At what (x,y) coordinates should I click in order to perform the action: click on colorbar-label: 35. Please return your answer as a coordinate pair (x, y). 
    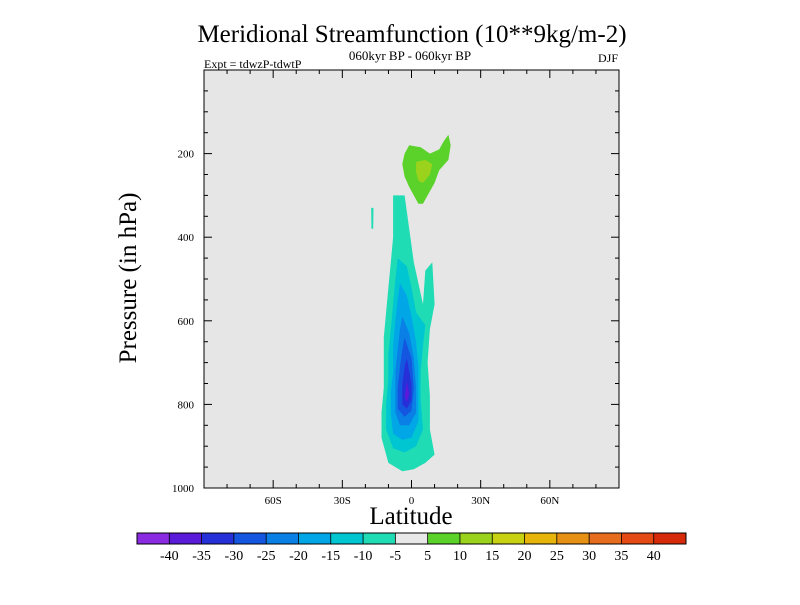
    Looking at the image, I should click on (621, 556).